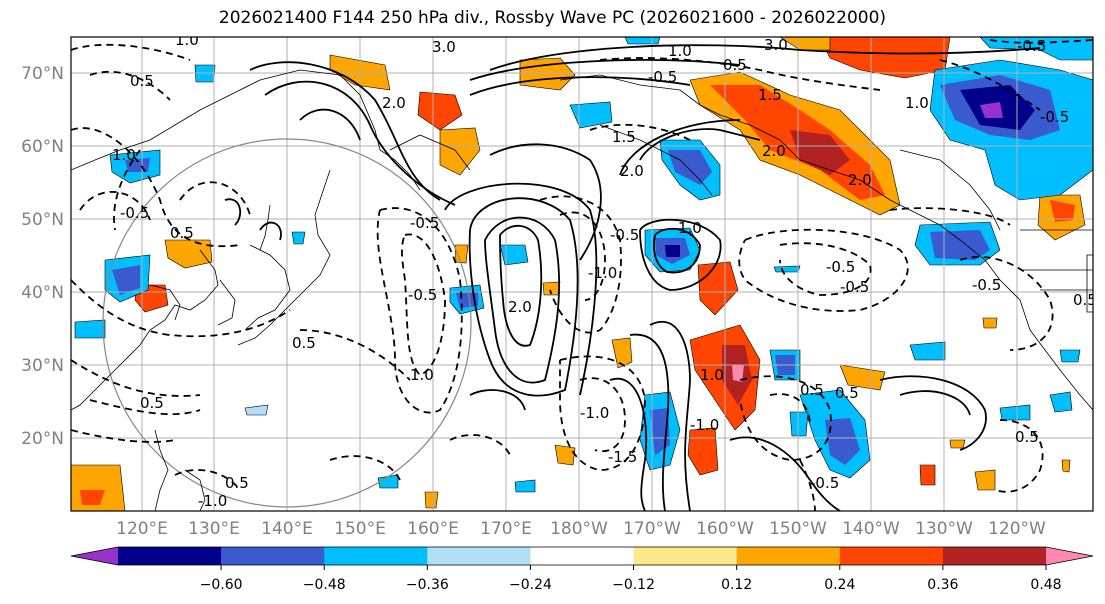 Image resolution: width=1105 pixels, height=604 pixels. Describe the element at coordinates (725, 529) in the screenshot. I see `lon-label: 160°W` at that location.